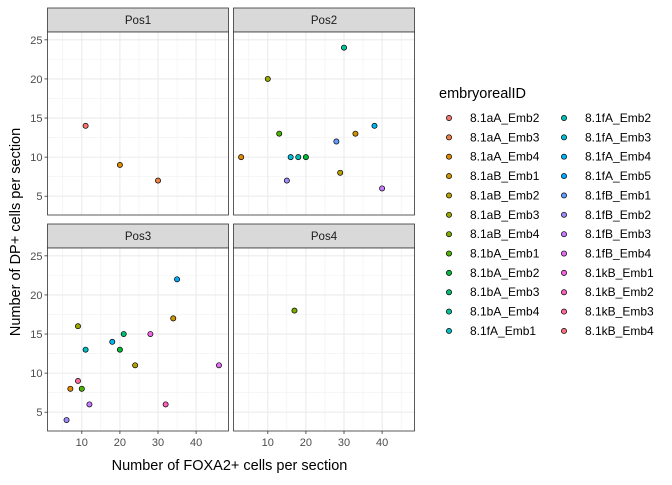 This screenshot has height=485, width=672. What do you see at coordinates (36, 374) in the screenshot?
I see `y-tick-label: 10` at bounding box center [36, 374].